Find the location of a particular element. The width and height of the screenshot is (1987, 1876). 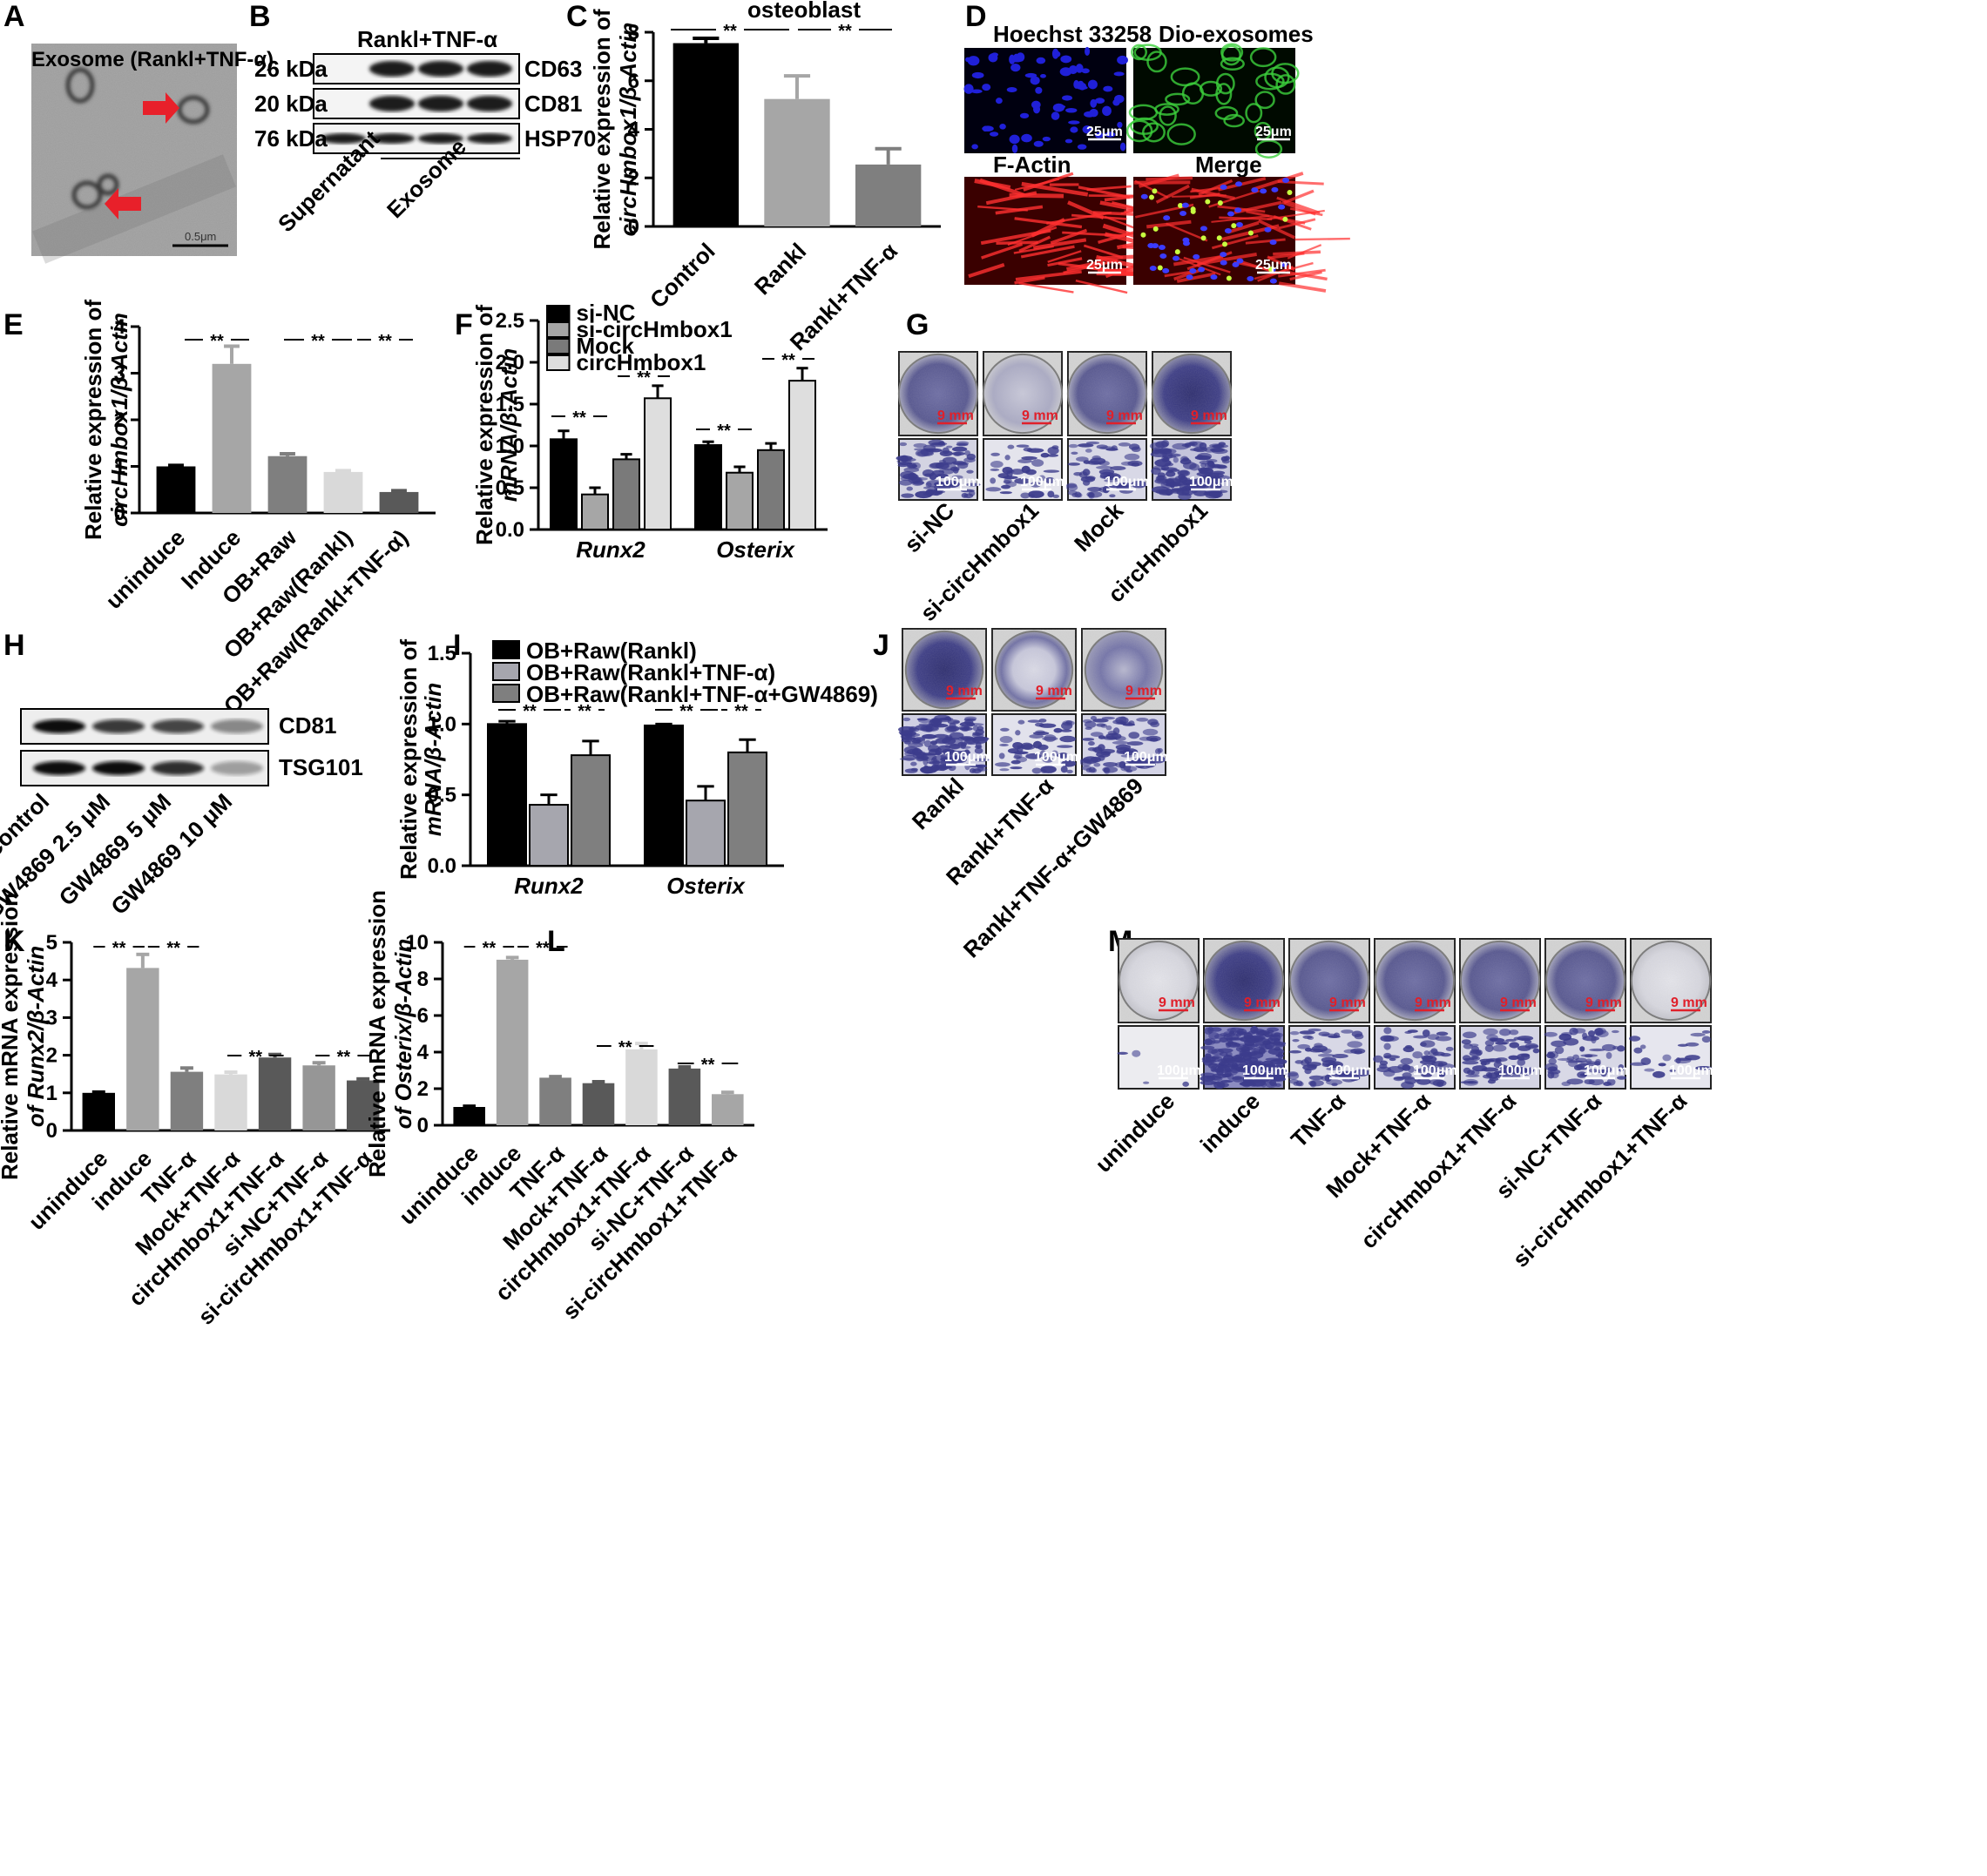

fluor-label: F-Actin is located at coordinates (1032, 165).